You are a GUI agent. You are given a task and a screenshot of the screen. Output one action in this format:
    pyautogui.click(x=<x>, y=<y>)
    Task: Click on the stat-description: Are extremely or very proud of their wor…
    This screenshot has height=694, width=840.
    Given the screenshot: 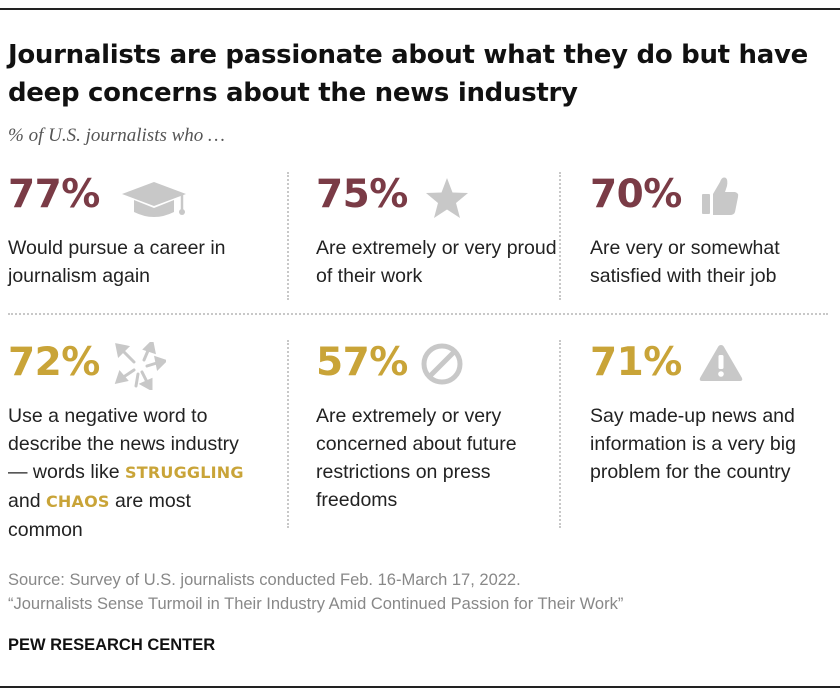 What is the action you would take?
    pyautogui.click(x=436, y=262)
    